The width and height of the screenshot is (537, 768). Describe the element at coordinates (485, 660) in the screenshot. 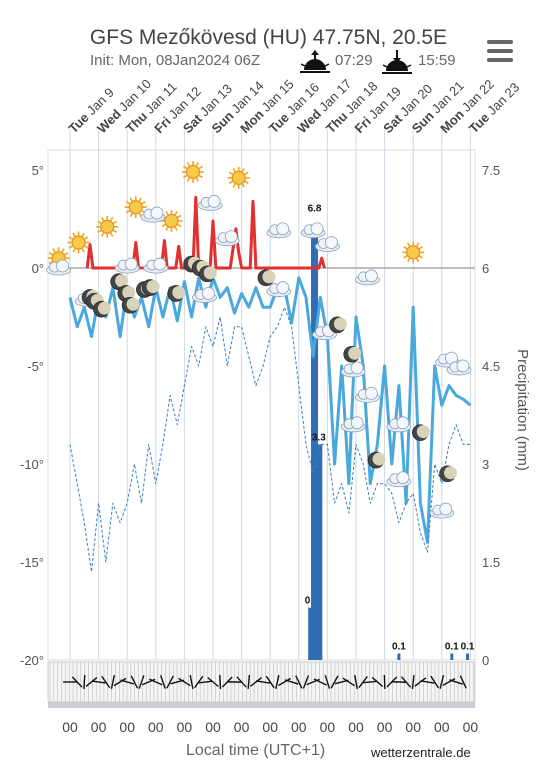

I see `right-tick-label: 0` at that location.